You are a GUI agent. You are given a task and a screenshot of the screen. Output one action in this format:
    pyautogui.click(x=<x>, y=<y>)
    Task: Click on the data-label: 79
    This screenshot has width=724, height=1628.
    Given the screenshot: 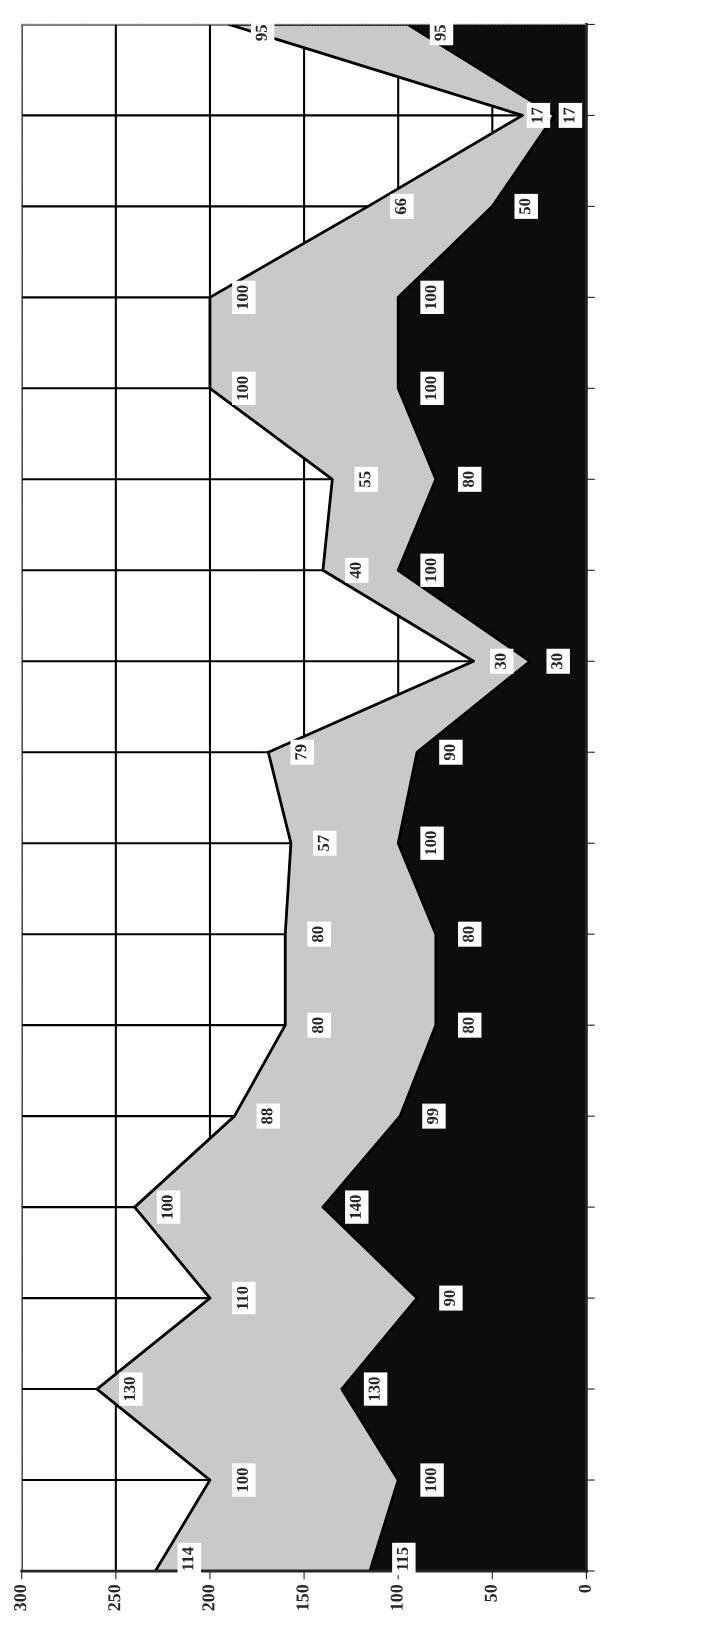 What is the action you would take?
    pyautogui.click(x=301, y=752)
    